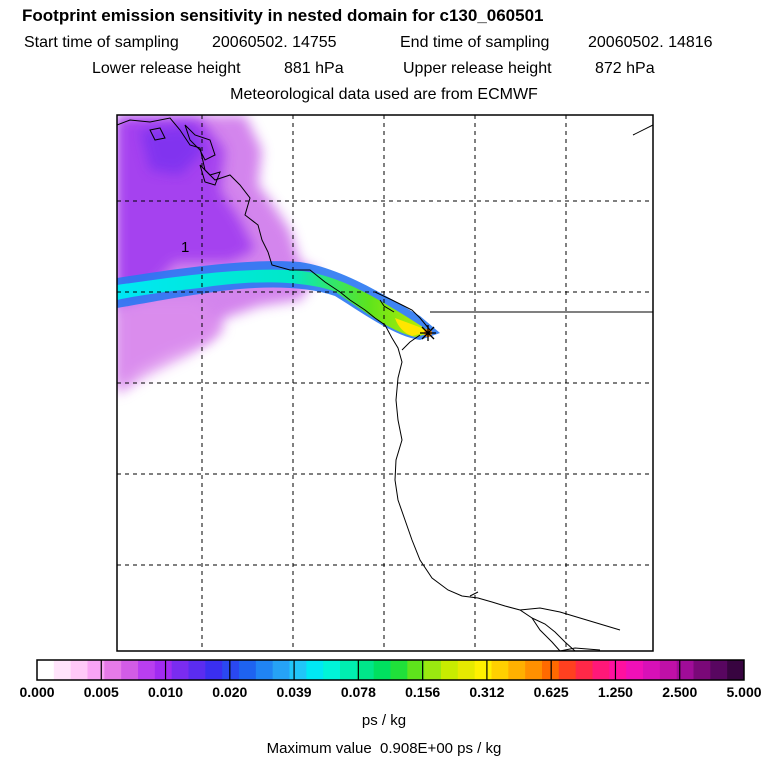 The width and height of the screenshot is (768, 768). What do you see at coordinates (384, 94) in the screenshot?
I see `met-data-note: Meteorological data used are from ECMWF` at bounding box center [384, 94].